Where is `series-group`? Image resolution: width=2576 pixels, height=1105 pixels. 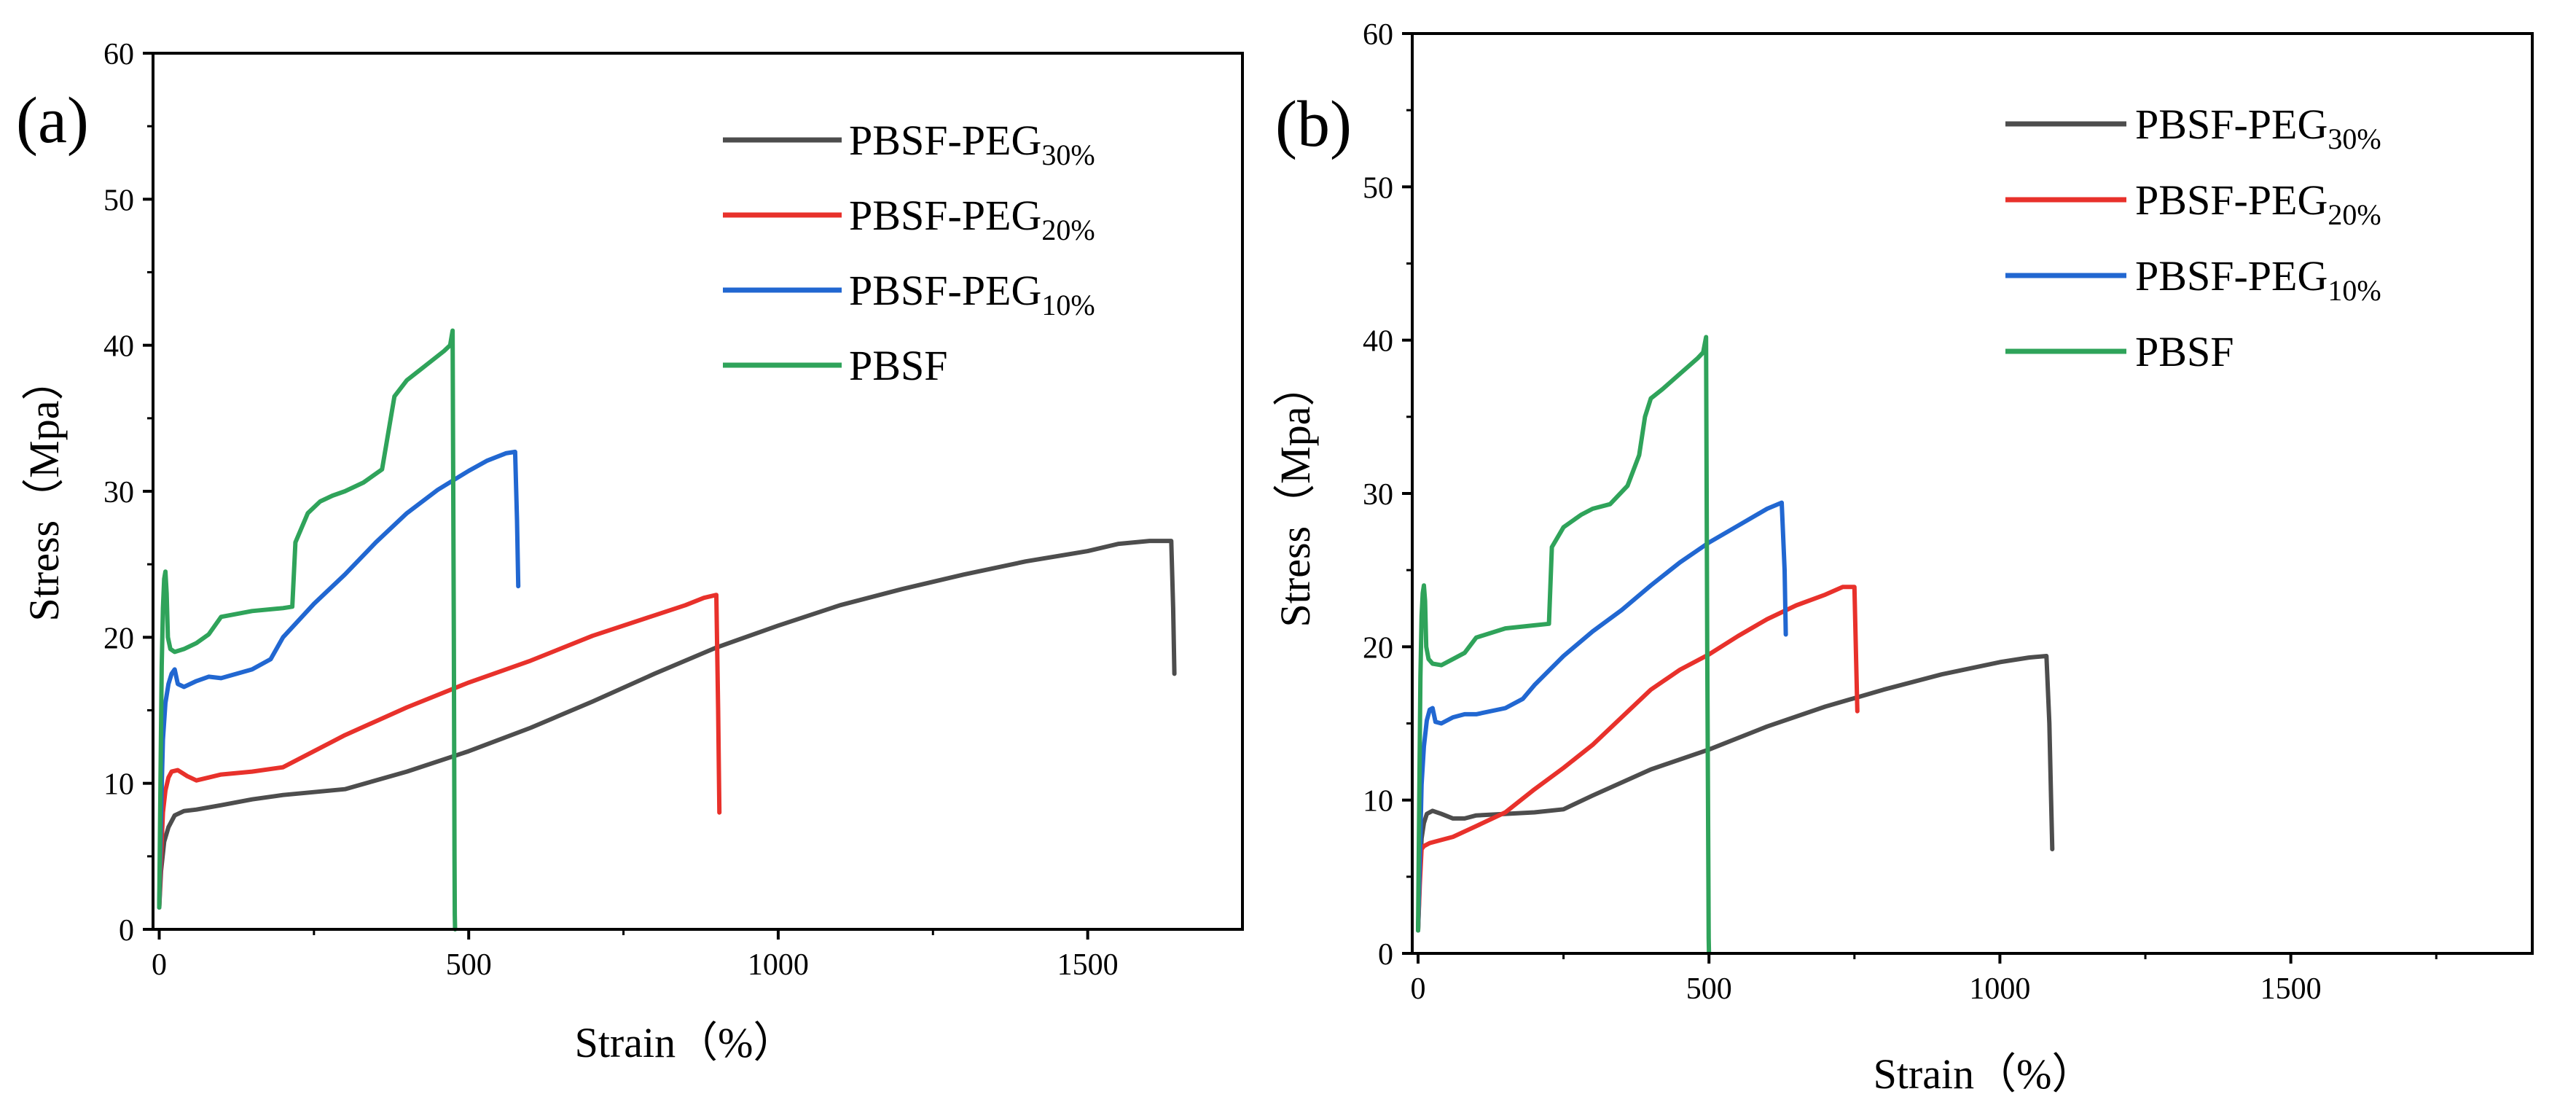
series-group is located at coordinates (1735, 645).